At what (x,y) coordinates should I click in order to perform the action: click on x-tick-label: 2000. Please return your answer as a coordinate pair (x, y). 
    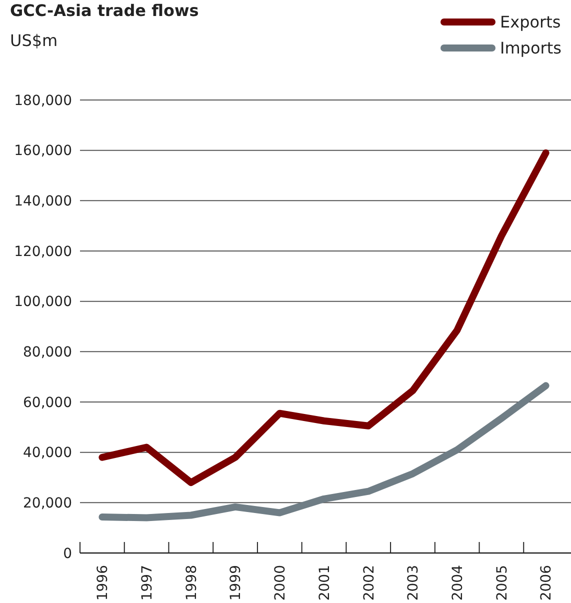
    Looking at the image, I should click on (280, 583).